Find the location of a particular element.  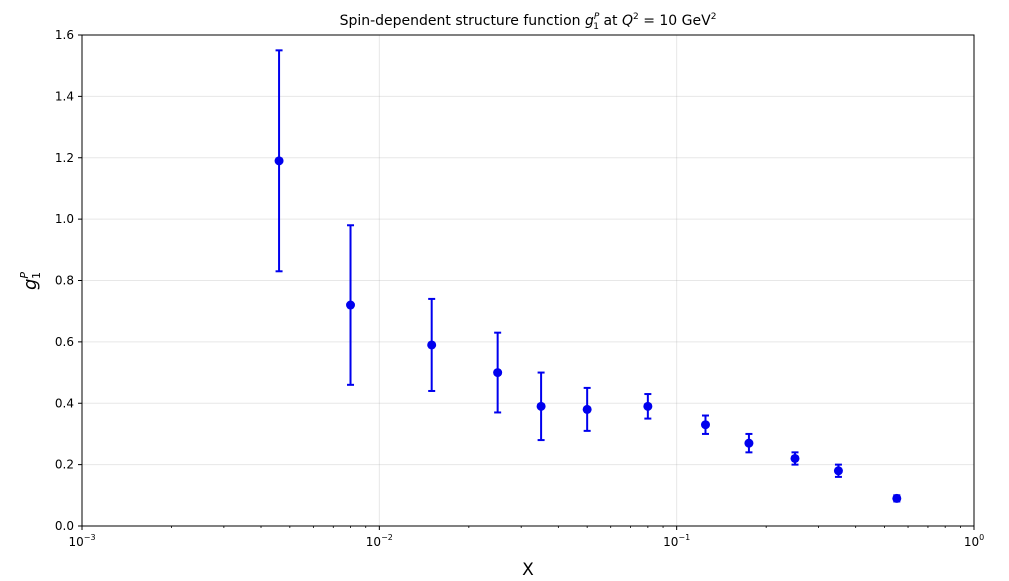

y-tick-label: 1.2 is located at coordinates (64, 158).